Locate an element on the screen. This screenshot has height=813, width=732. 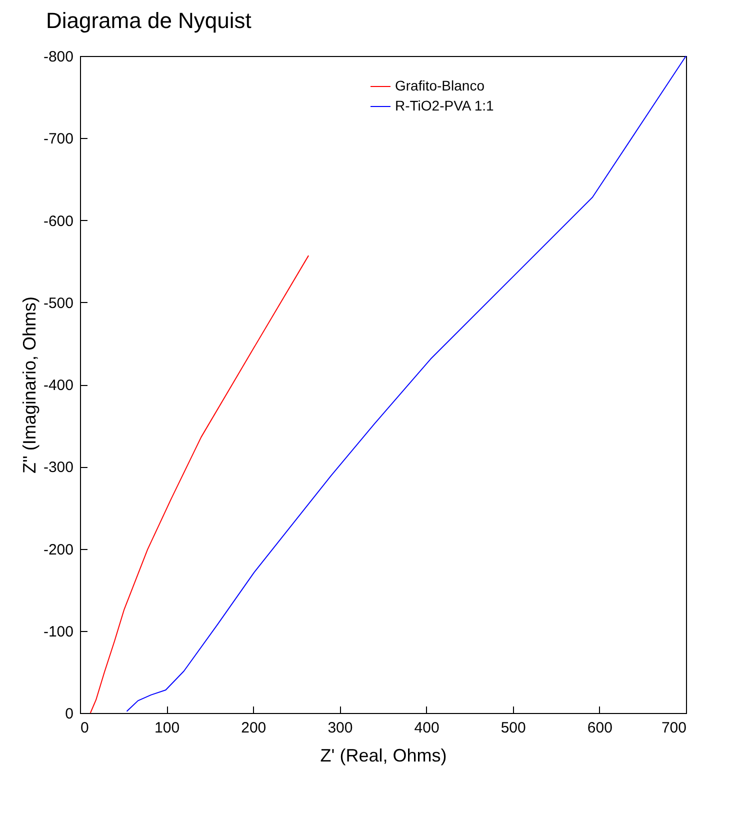
chart-title: Diagrama de Nyquist is located at coordinates (149, 20).